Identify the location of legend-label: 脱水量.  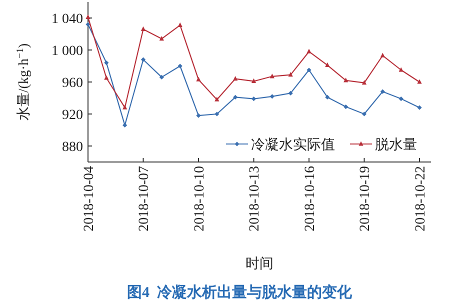
(396, 145).